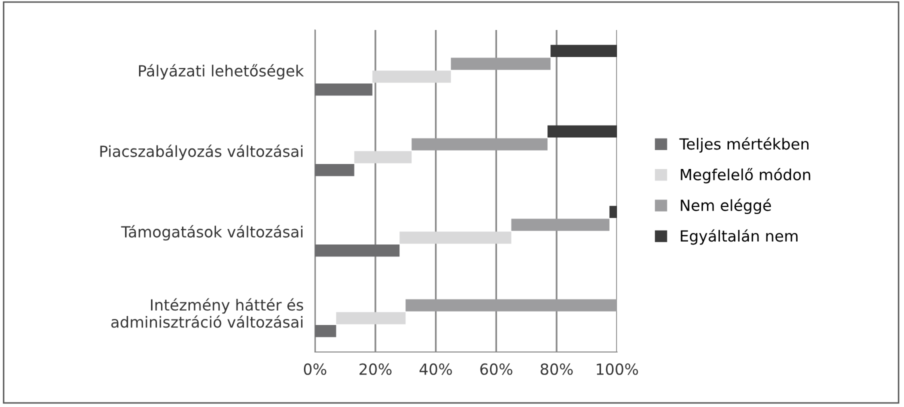 The width and height of the screenshot is (904, 407). I want to click on x-tick-label: 40%, so click(436, 369).